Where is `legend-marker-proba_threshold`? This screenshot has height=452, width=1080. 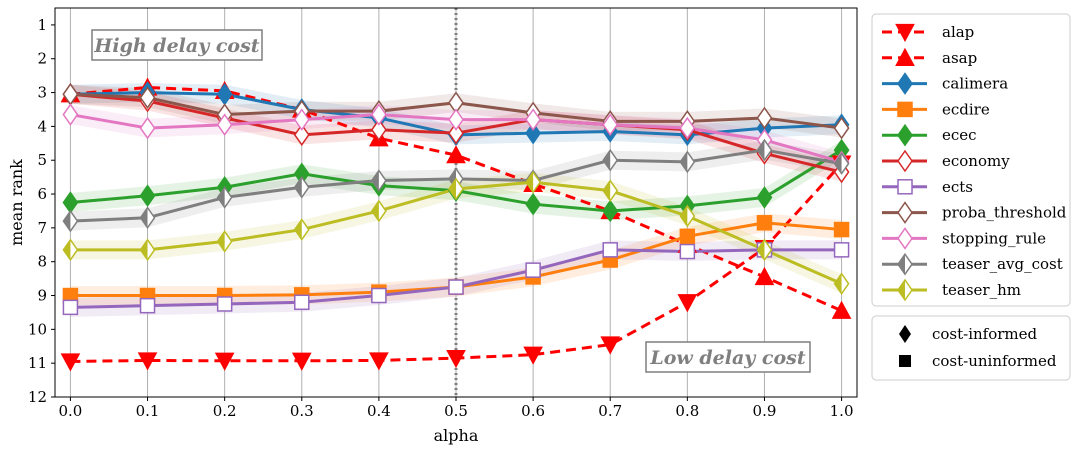
legend-marker-proba_threshold is located at coordinates (905, 212).